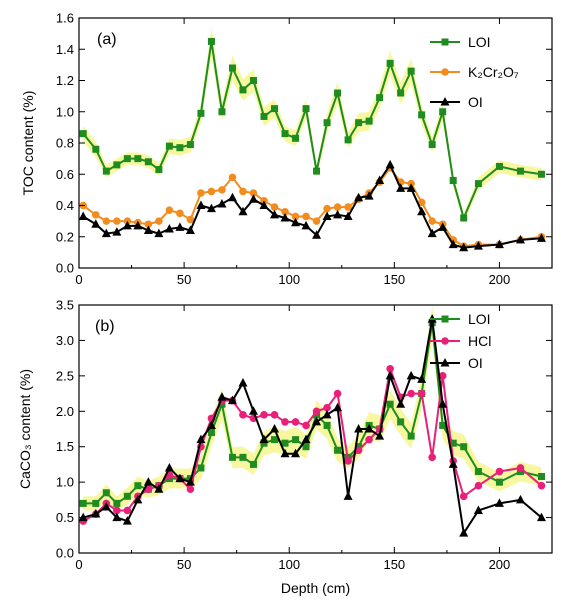 Image resolution: width=573 pixels, height=609 pixels. I want to click on legend-label: HCl, so click(479, 341).